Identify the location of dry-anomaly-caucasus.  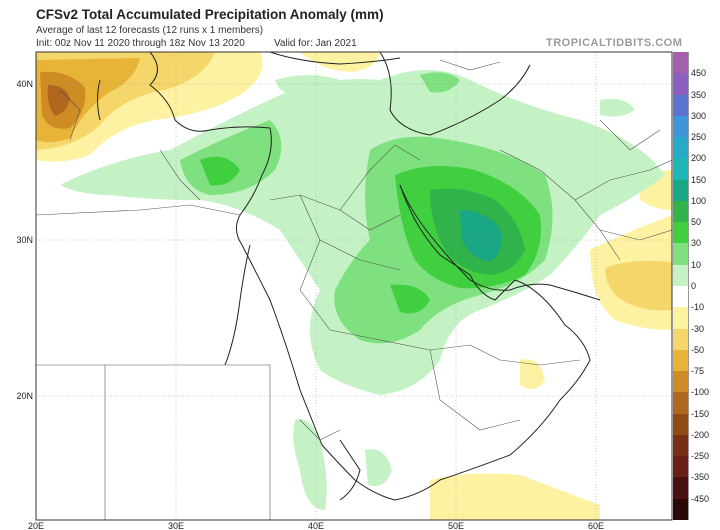
(340, 62).